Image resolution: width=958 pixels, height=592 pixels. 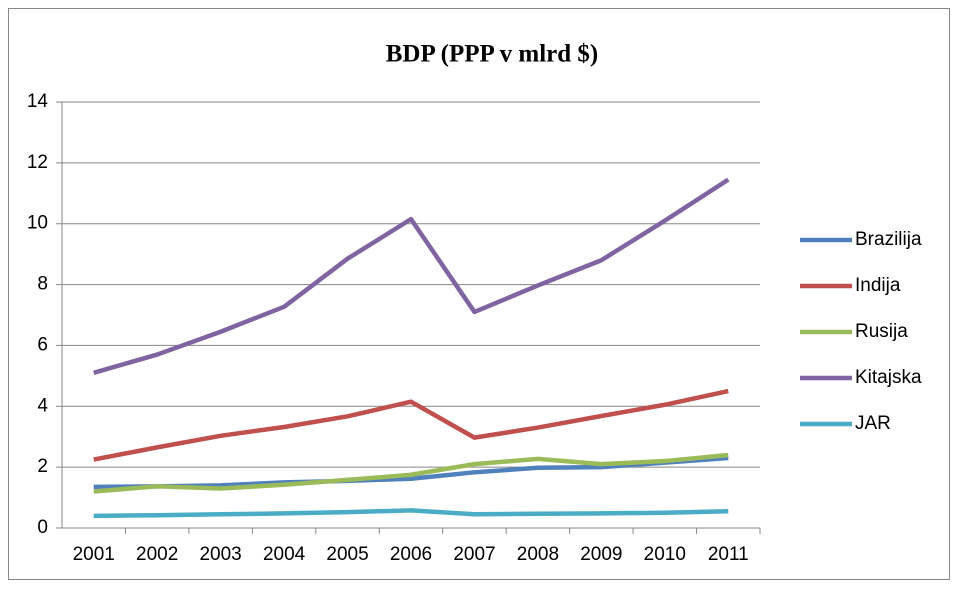 I want to click on legend-label: Kitajska, so click(x=888, y=377).